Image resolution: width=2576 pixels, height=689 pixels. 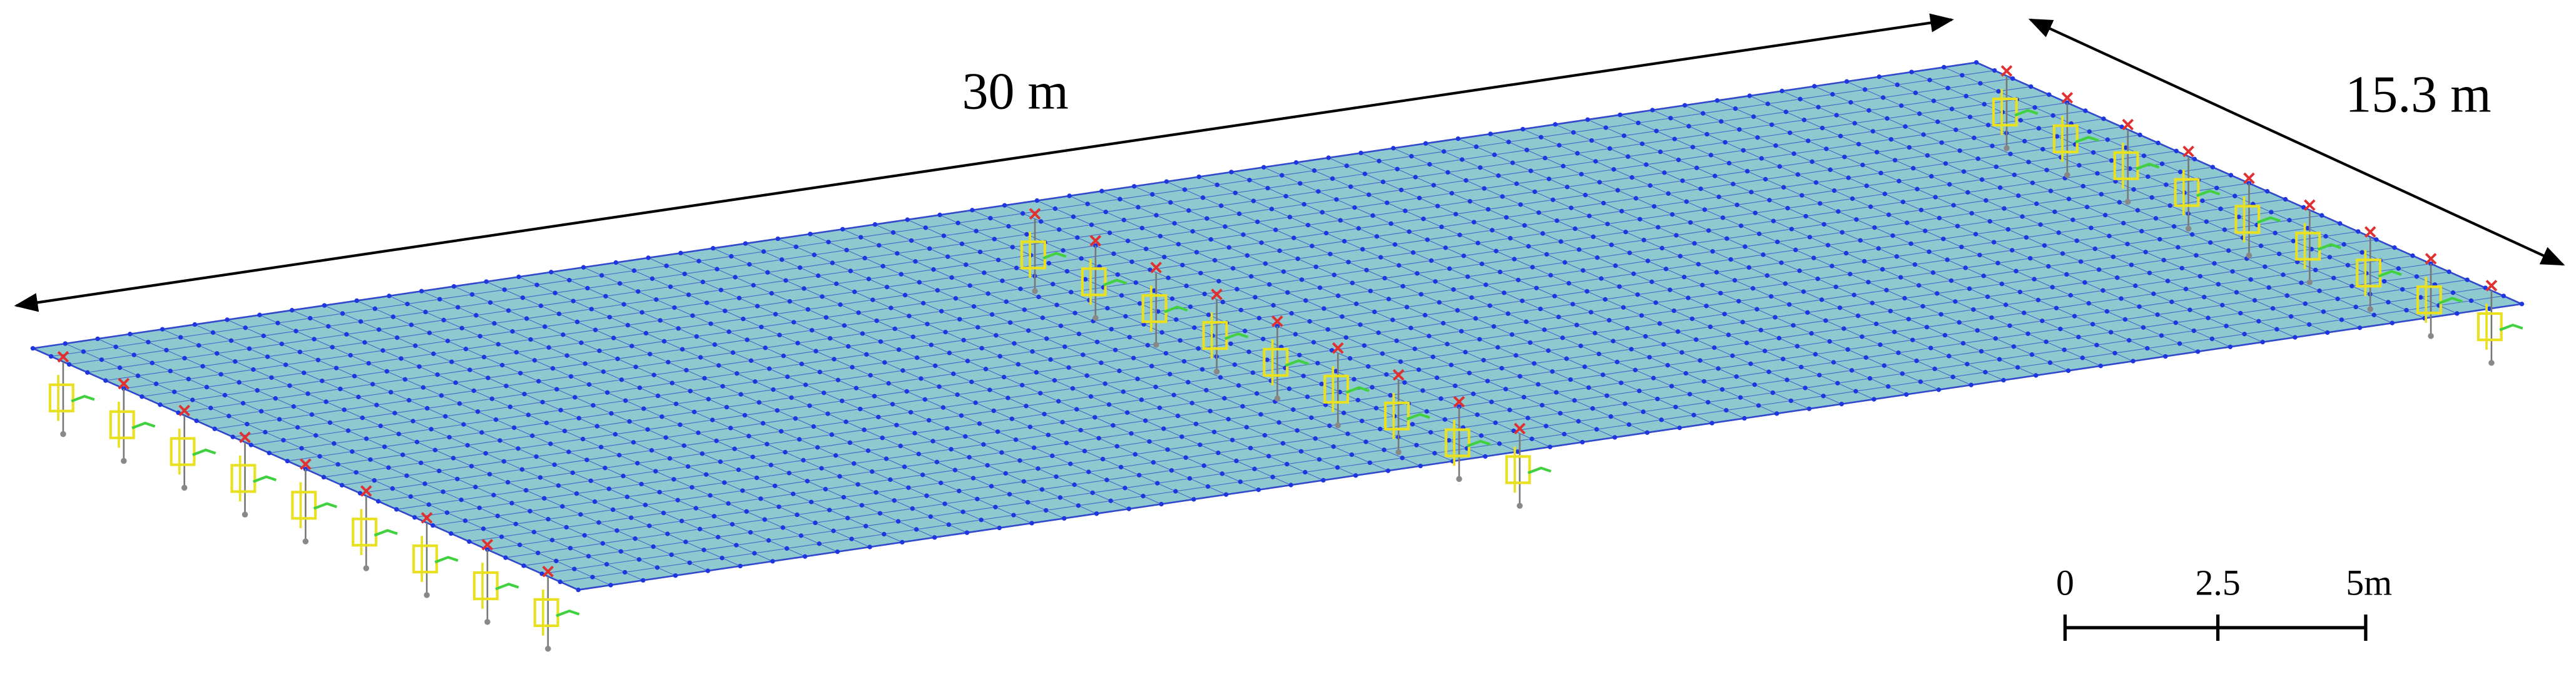 What do you see at coordinates (1035, 291) in the screenshot?
I see `support-base` at bounding box center [1035, 291].